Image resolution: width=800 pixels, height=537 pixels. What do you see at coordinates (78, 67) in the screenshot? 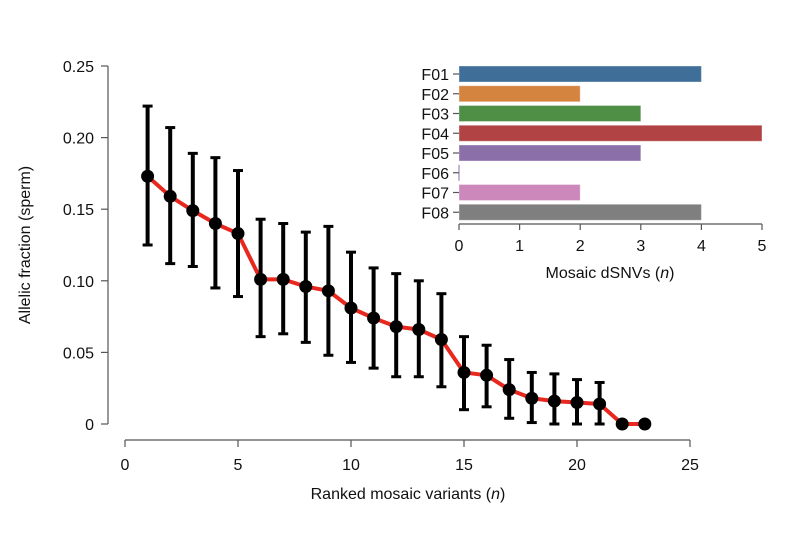
I see `y-tick-label: 0.25` at bounding box center [78, 67].